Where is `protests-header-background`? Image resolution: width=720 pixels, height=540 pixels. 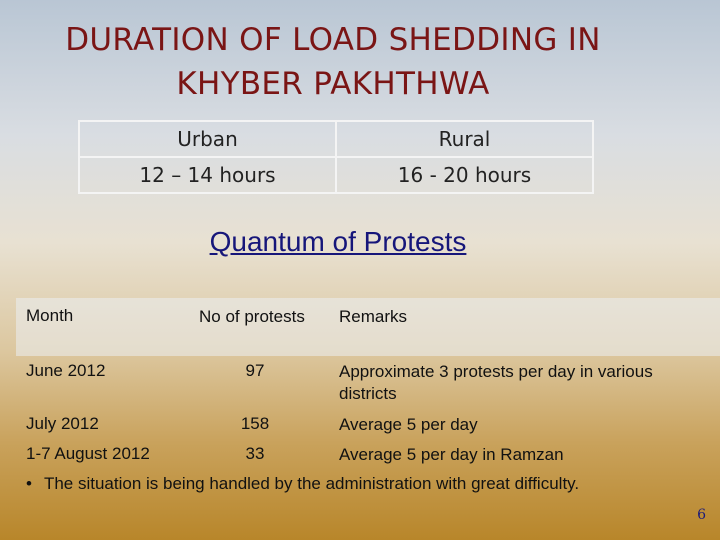
protests-header-background is located at coordinates (368, 327).